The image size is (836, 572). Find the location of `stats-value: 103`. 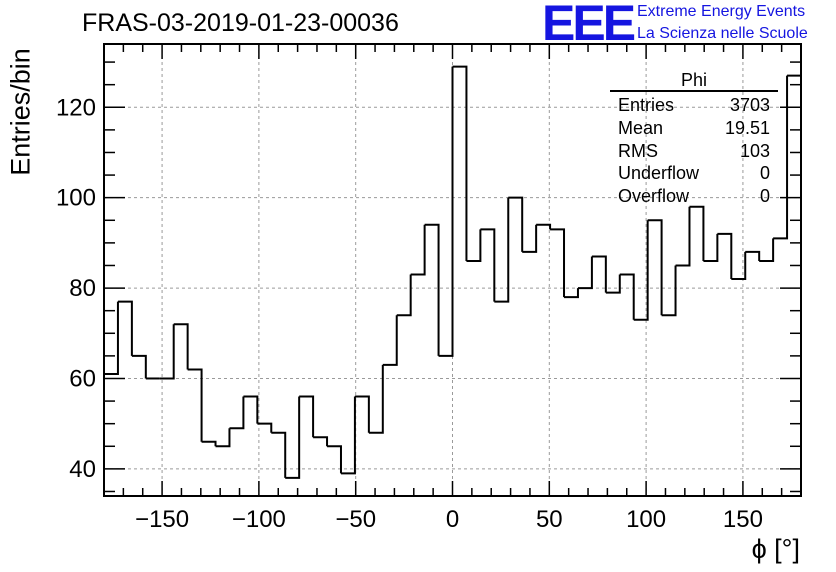

stats-value: 103 is located at coordinates (754, 150).